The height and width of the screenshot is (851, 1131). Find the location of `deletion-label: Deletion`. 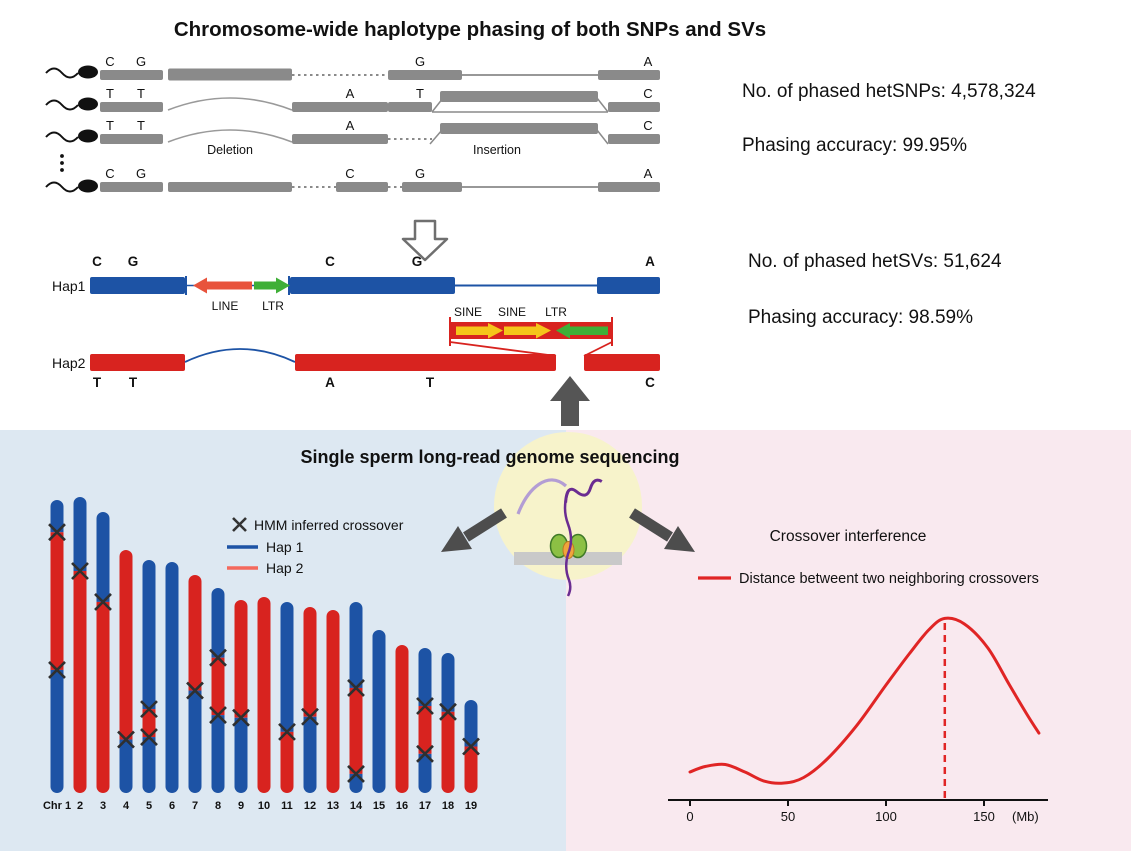

deletion-label: Deletion is located at coordinates (230, 150).